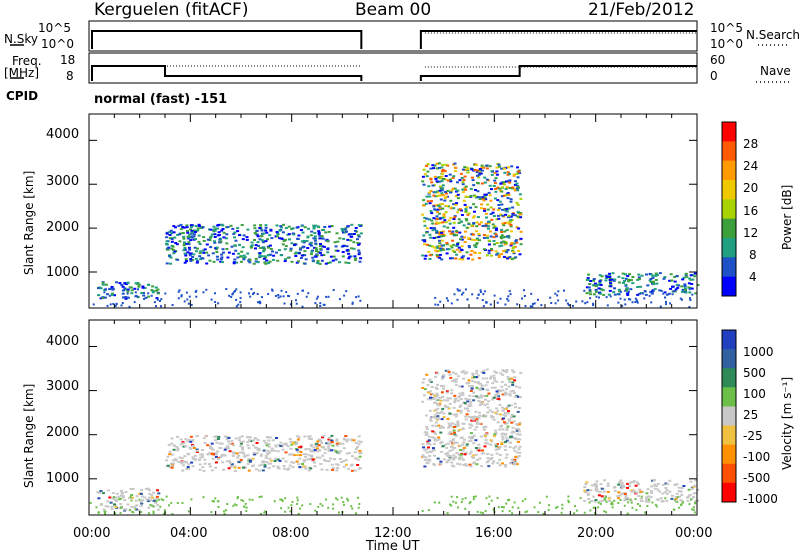 This screenshot has height=554, width=800. Describe the element at coordinates (394, 39) in the screenshot. I see `nsky-series-line` at that location.